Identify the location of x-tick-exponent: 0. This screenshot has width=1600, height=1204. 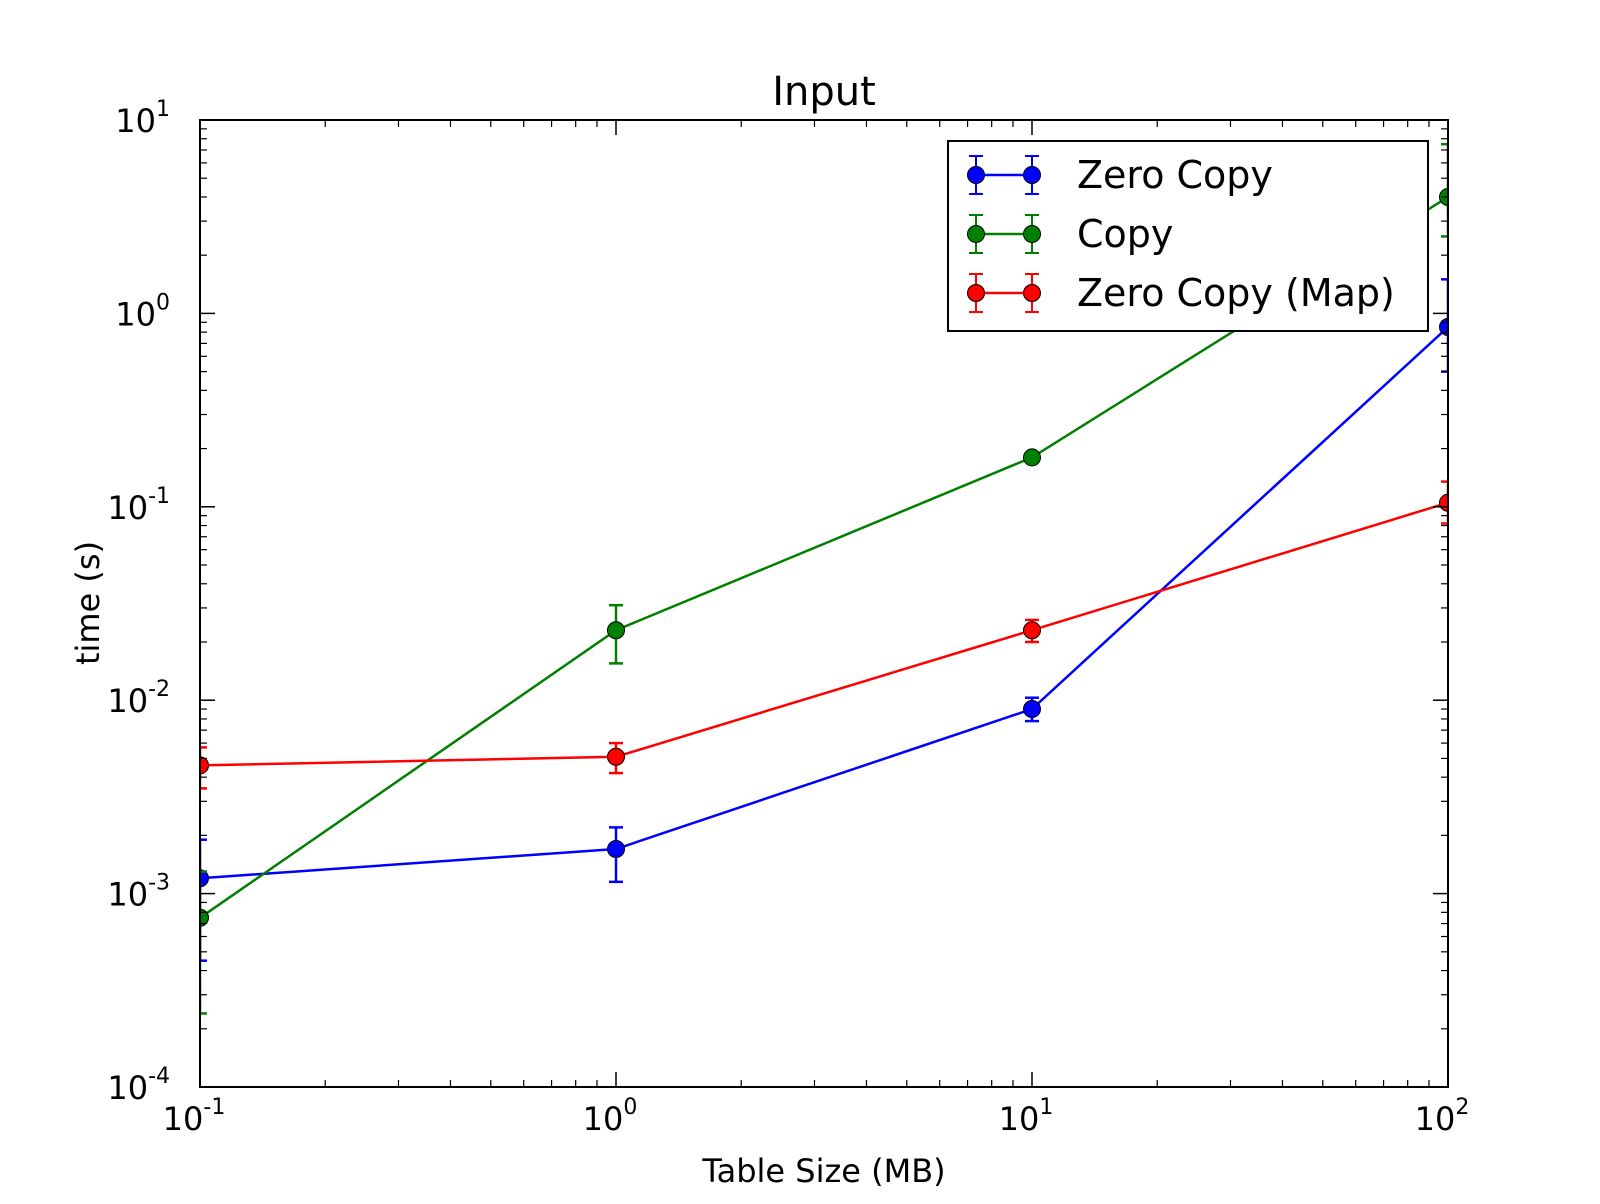
(630, 1107).